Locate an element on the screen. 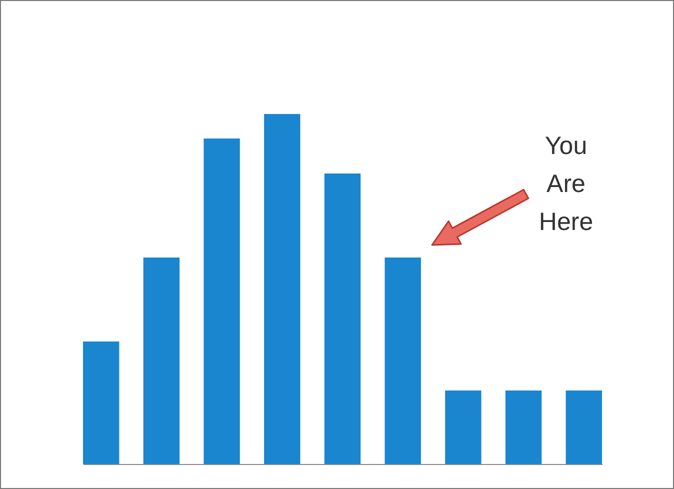 The width and height of the screenshot is (674, 489). annotation: You Are Here is located at coordinates (566, 184).